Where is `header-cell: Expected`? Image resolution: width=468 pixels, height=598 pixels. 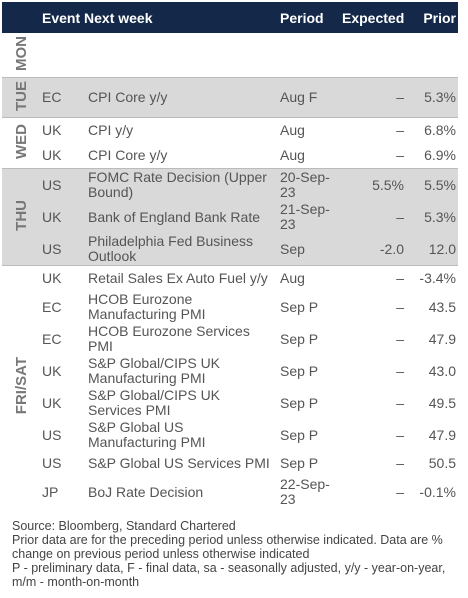
header-cell: Expected is located at coordinates (373, 17).